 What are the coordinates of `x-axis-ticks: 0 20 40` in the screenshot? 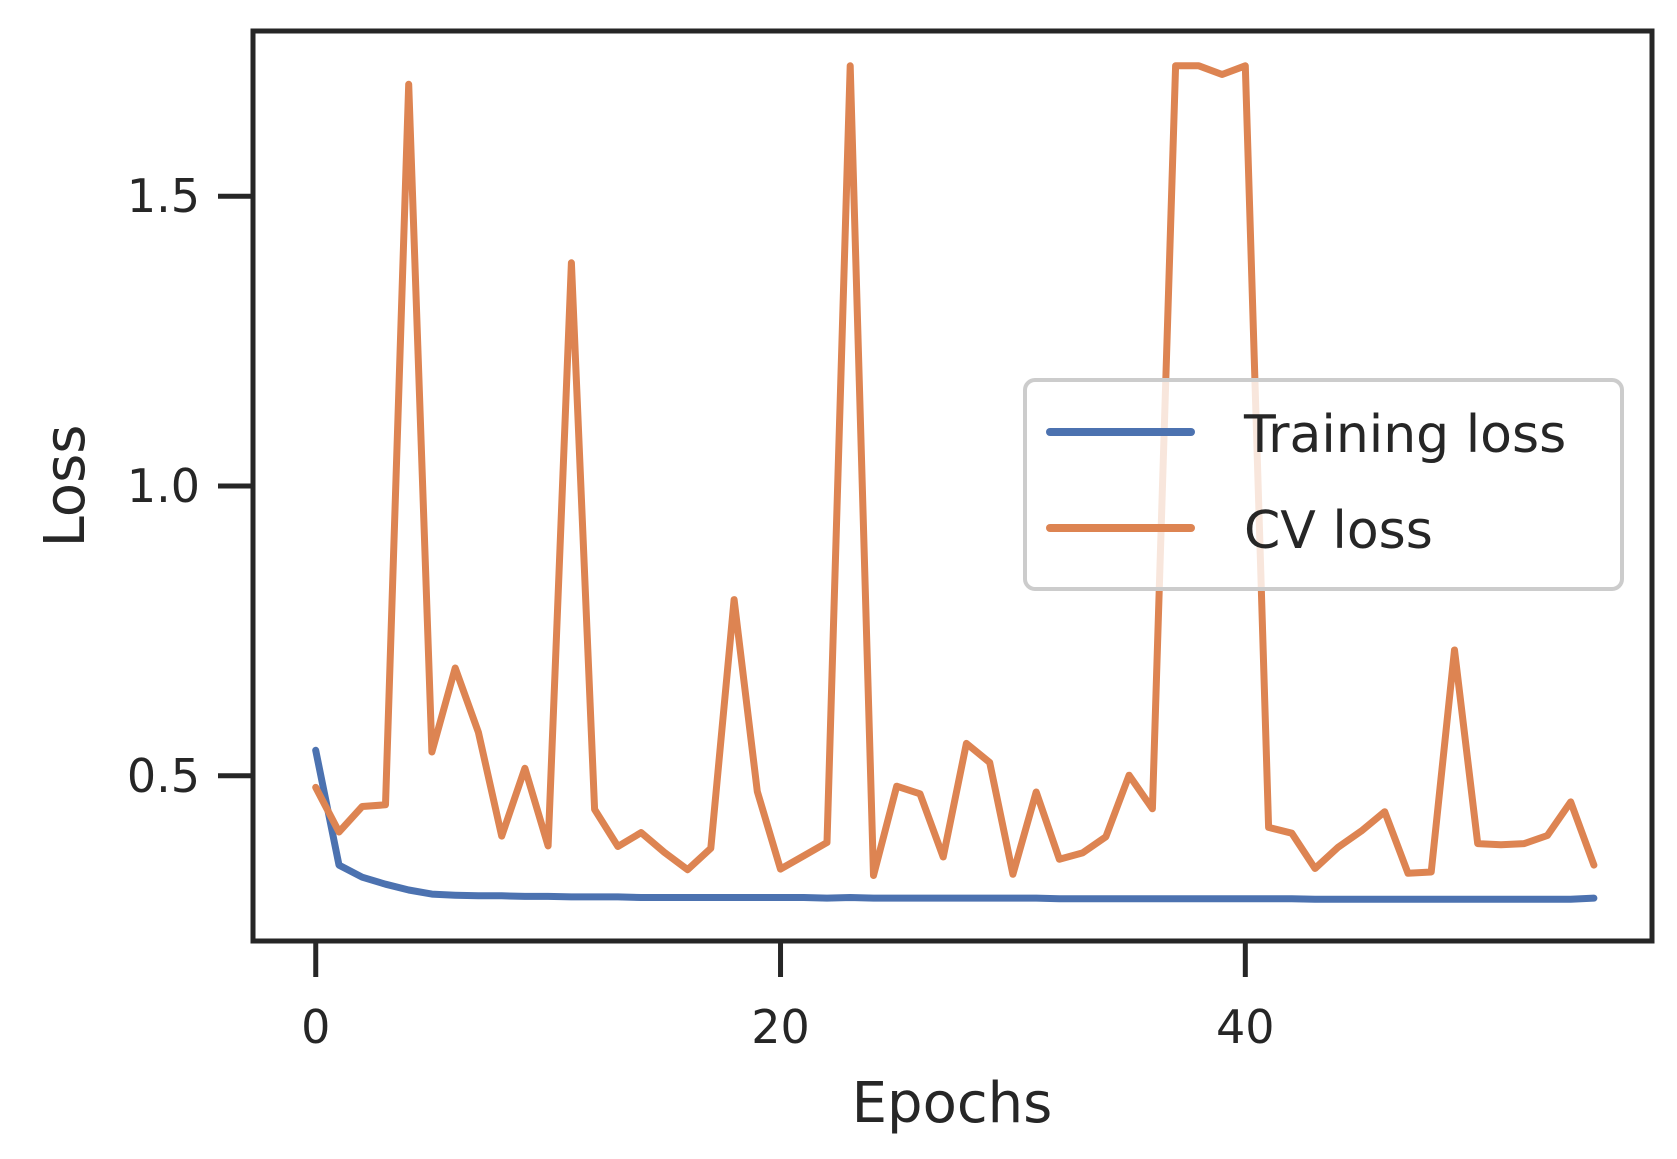 It's located at (788, 997).